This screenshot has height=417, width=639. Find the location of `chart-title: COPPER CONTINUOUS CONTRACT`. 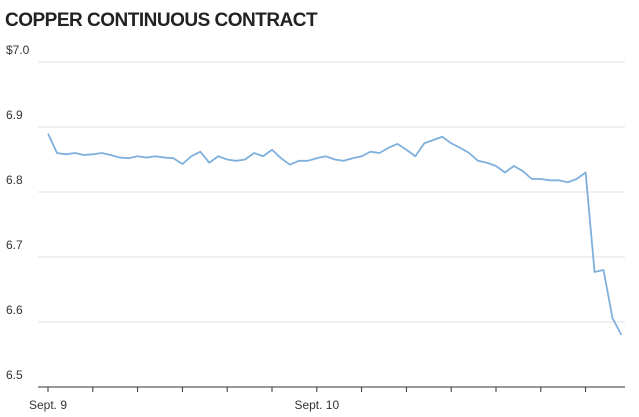

chart-title: COPPER CONTINUOUS CONTRACT is located at coordinates (161, 20).